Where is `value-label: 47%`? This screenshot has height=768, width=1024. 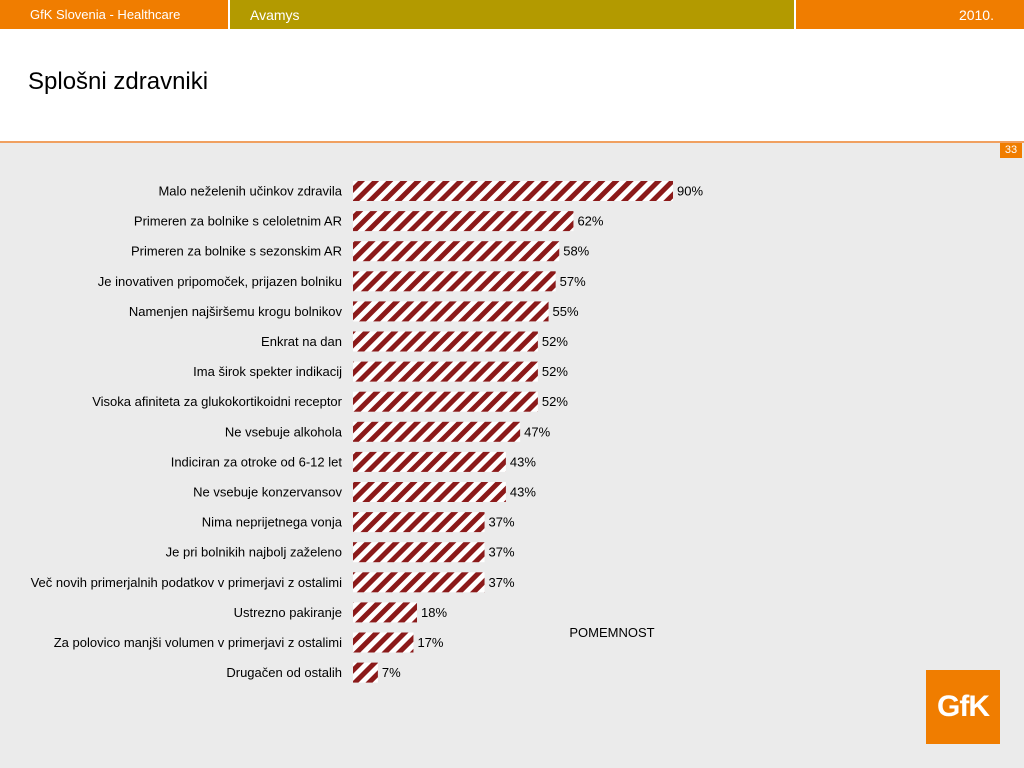
value-label: 47% is located at coordinates (537, 431).